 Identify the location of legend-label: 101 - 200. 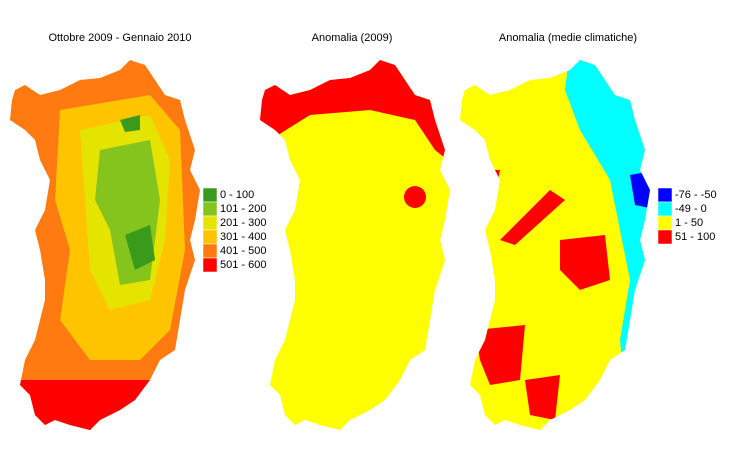
(243, 209).